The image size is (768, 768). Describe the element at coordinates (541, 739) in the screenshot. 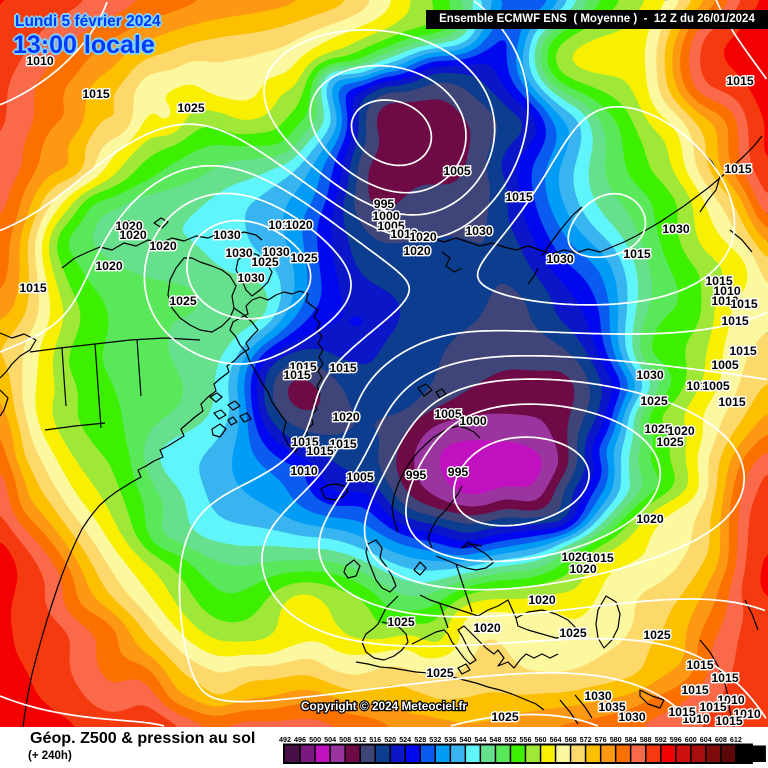

I see `svg-text: 560` at that location.